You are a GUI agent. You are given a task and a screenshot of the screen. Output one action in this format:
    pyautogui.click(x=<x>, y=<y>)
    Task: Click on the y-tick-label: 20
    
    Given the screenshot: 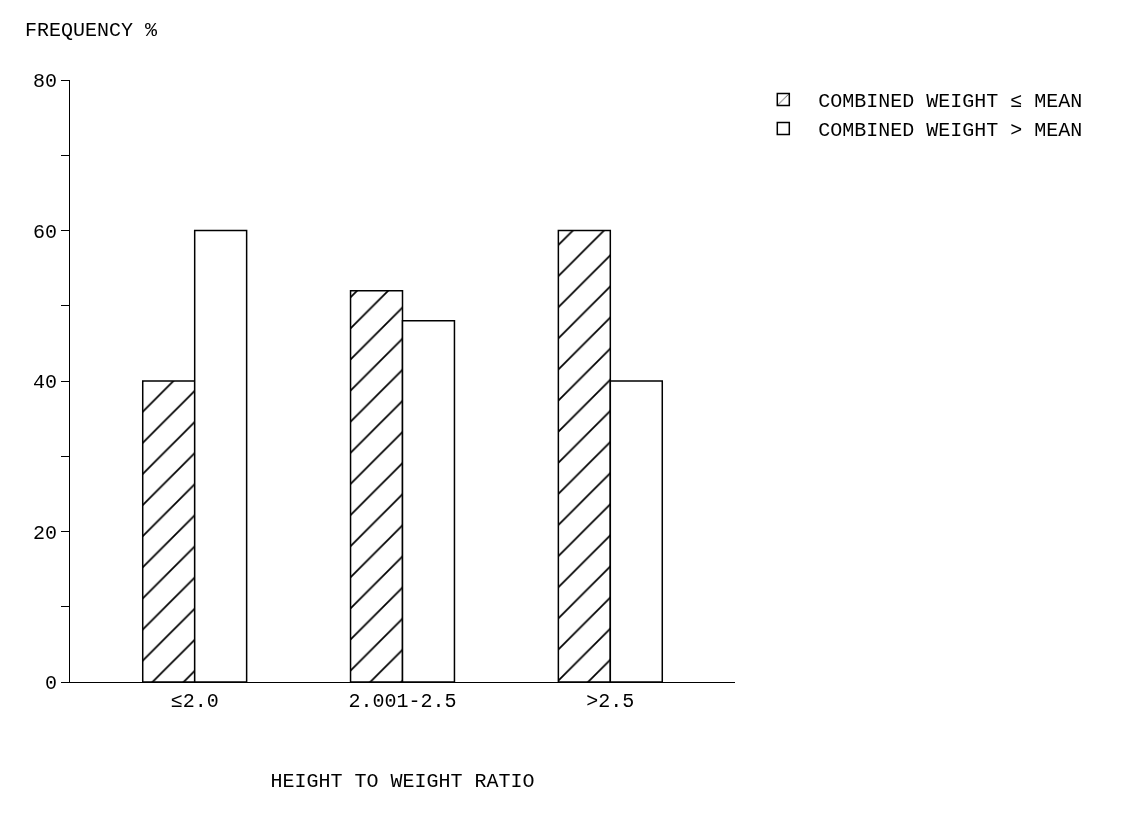 What is the action you would take?
    pyautogui.click(x=44, y=533)
    